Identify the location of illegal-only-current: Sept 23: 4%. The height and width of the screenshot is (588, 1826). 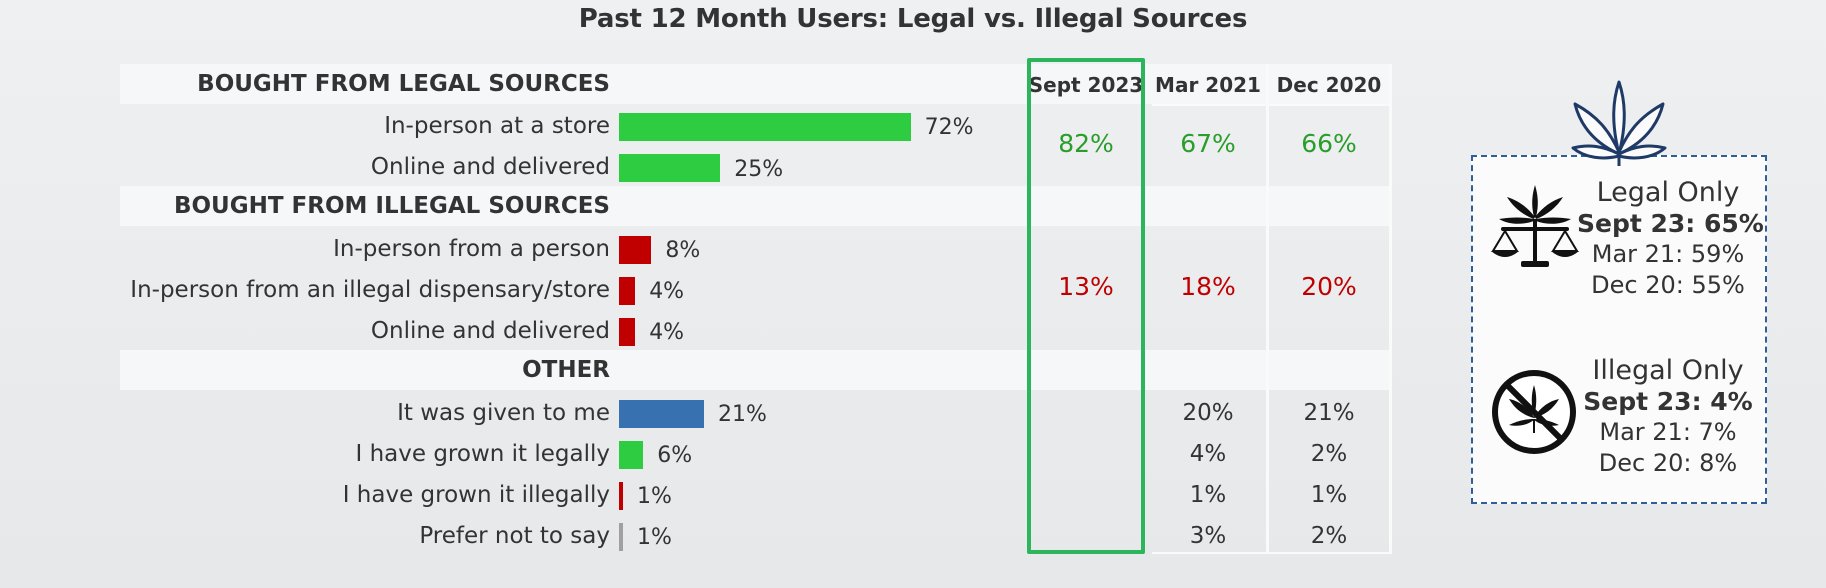
(1668, 401).